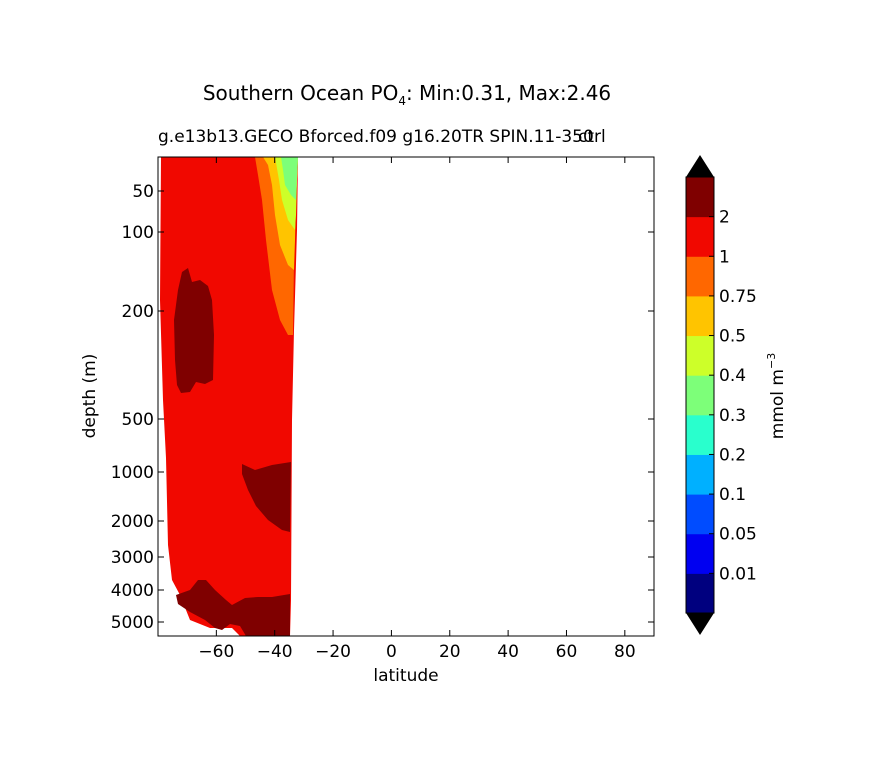  What do you see at coordinates (402, 101) in the screenshot?
I see `chart-title-subscript: 4` at bounding box center [402, 101].